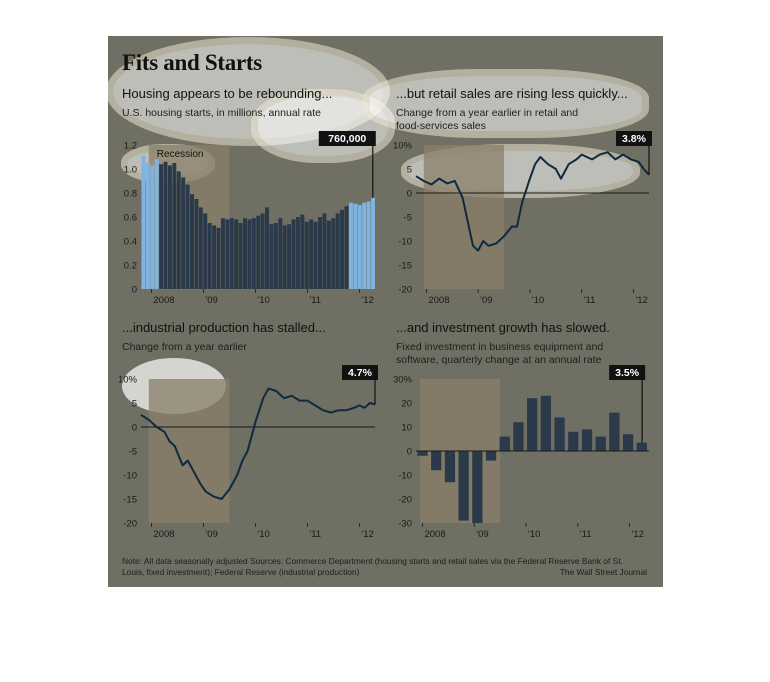 The width and height of the screenshot is (770, 682). Describe the element at coordinates (521, 452) in the screenshot. I see `fixed-investment-chart: -30 -20 -10 0 10 20 30% 2008 '09 '10 '11 '12 3.5%` at that location.